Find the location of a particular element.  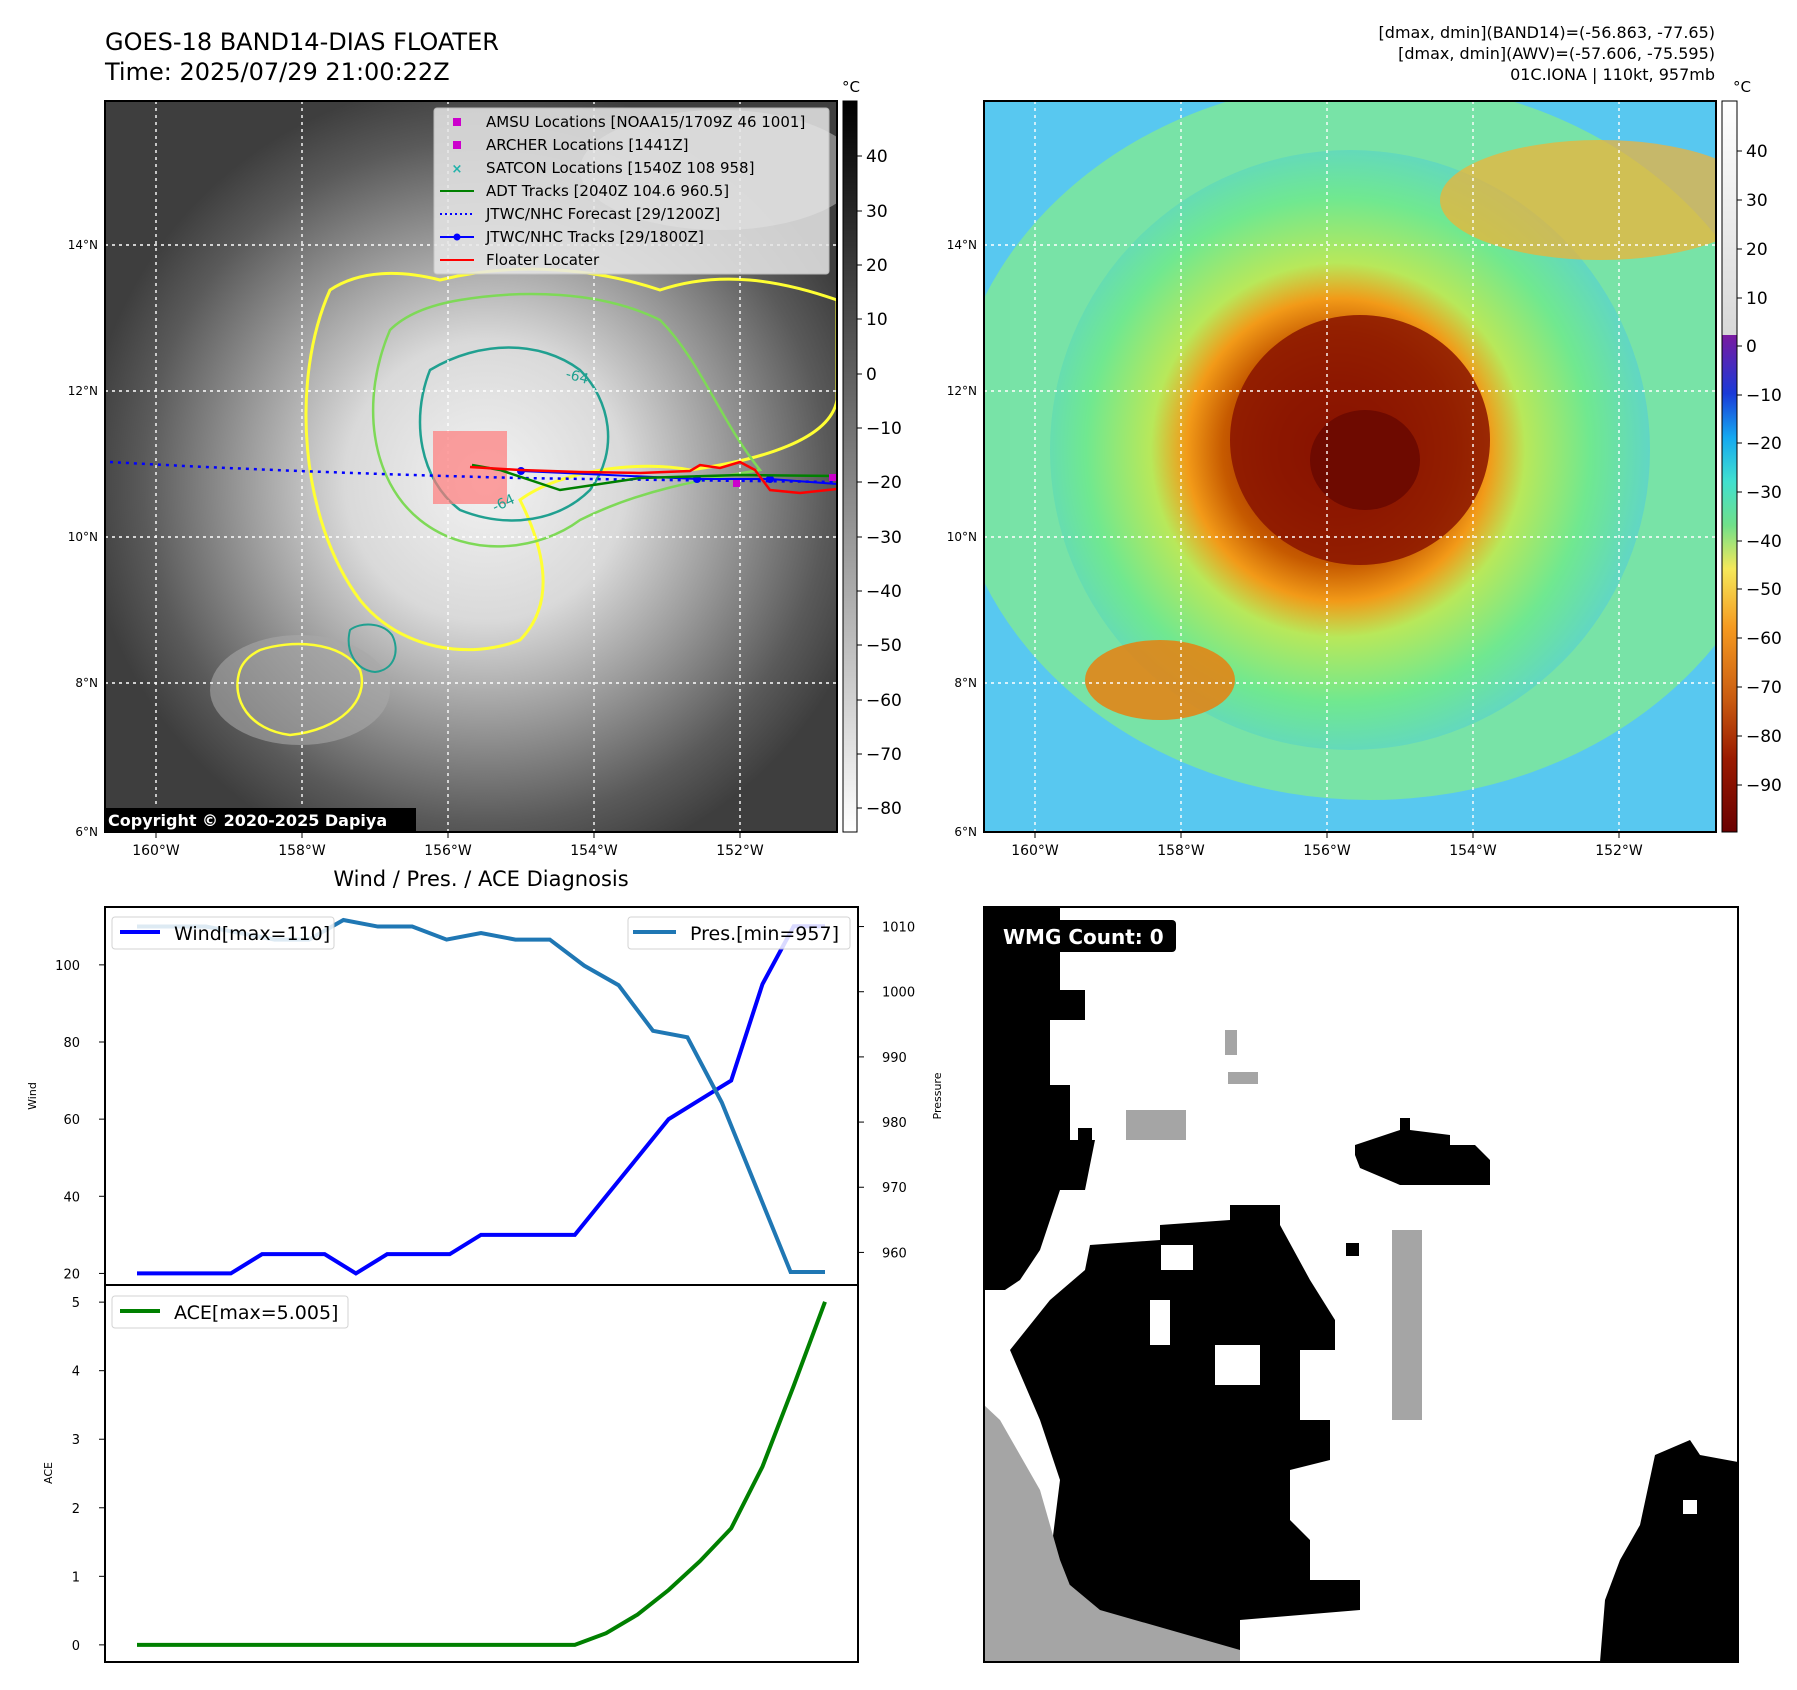

lat-tick-label: 12°N is located at coordinates (83, 391).